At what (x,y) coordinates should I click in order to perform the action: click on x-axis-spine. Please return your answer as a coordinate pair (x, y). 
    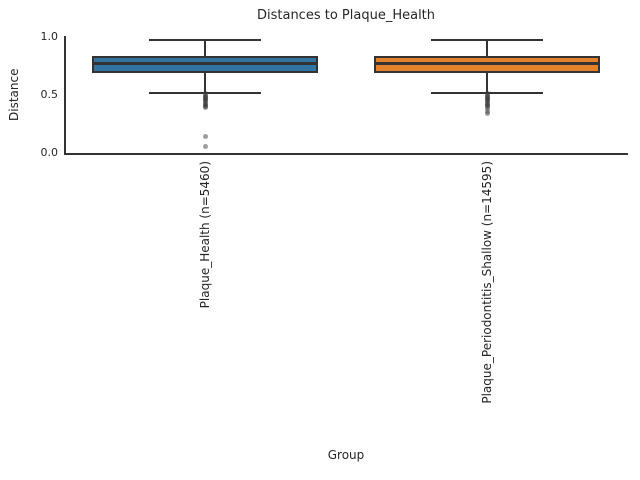
    Looking at the image, I should click on (346, 154).